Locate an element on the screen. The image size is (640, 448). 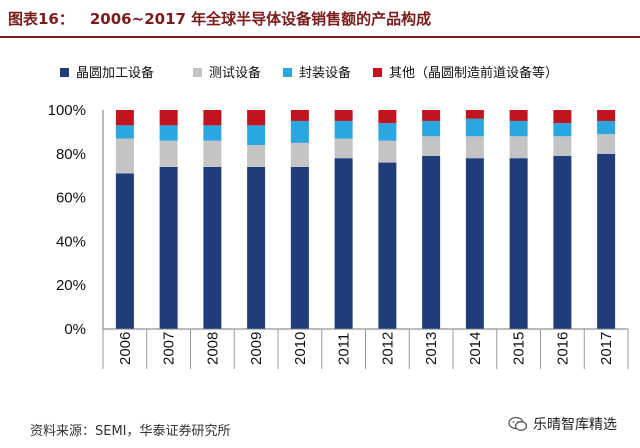
x-tick-label: 2015 is located at coordinates (519, 348).